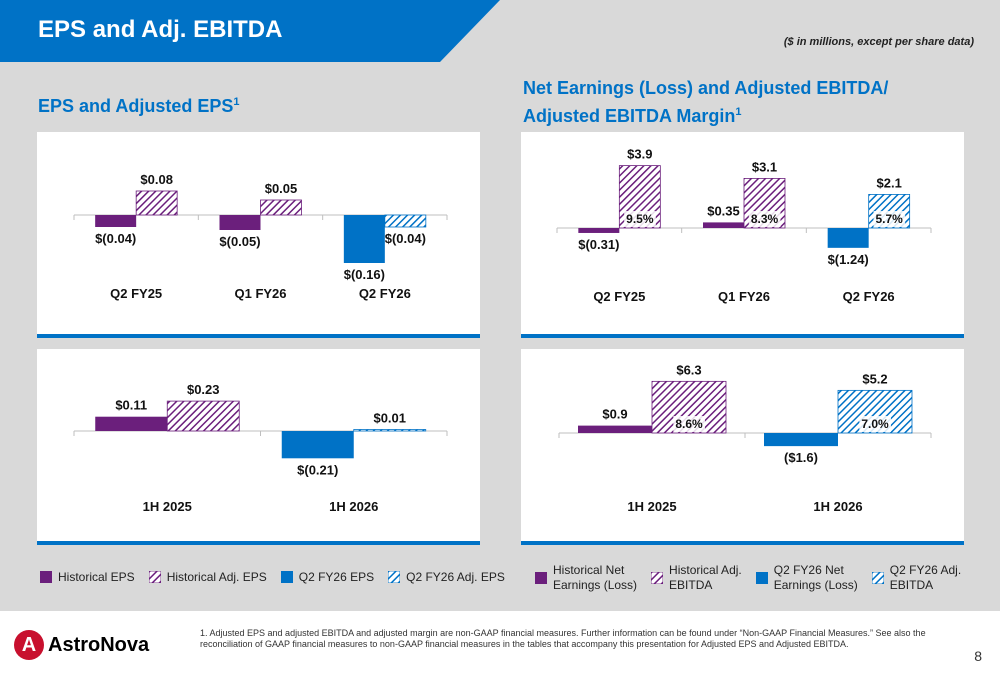 Image resolution: width=1000 pixels, height=685 pixels. Describe the element at coordinates (874, 378) in the screenshot. I see `data-label-adjusted: $5.2` at that location.